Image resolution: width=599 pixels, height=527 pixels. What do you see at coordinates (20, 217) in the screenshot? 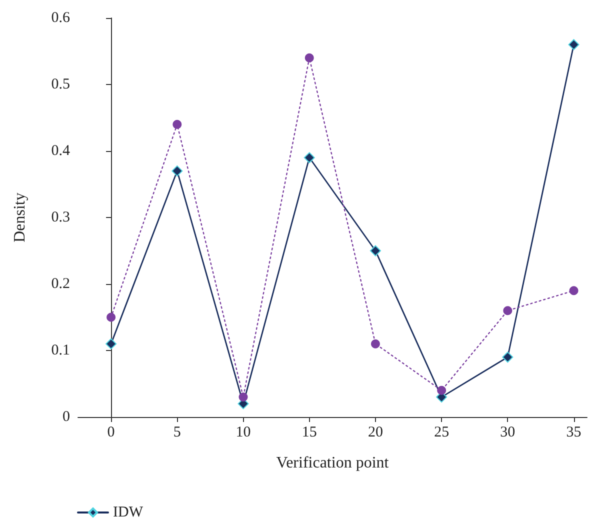
I see `y-axis-title: Density` at bounding box center [20, 217].